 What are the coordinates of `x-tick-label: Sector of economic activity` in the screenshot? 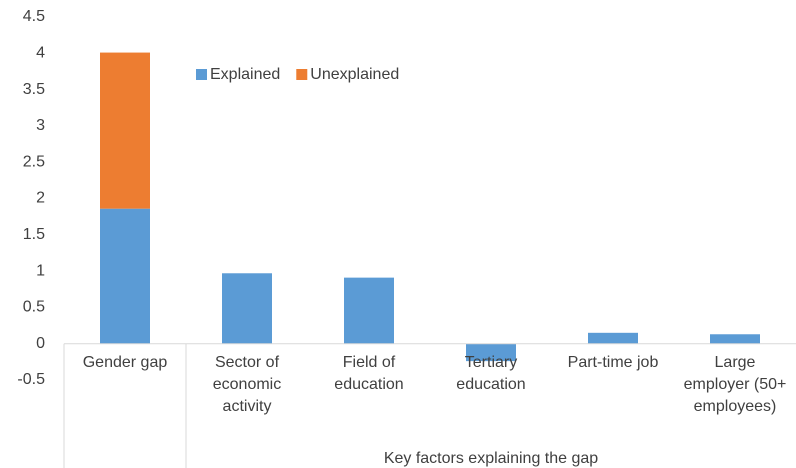 It's located at (247, 384).